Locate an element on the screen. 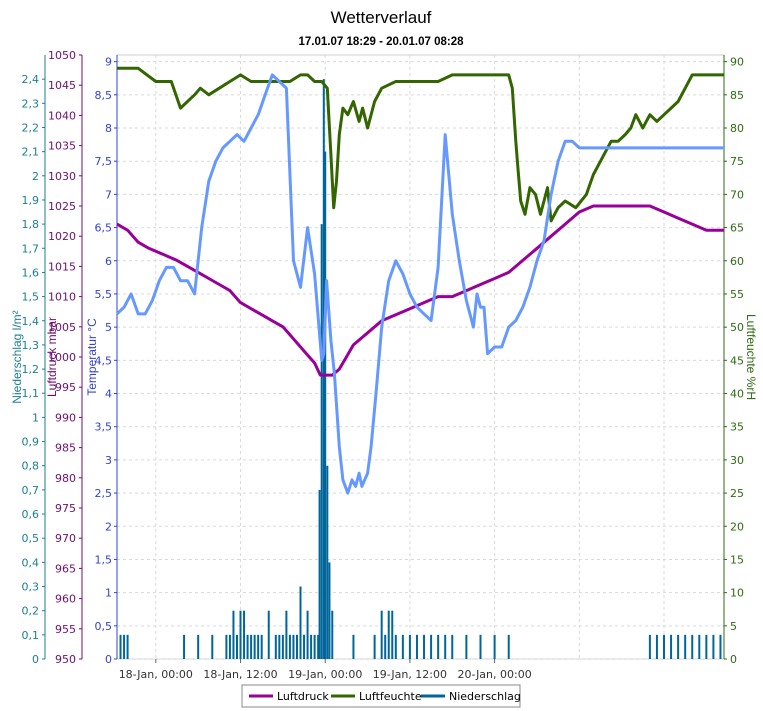  y-tick-label-luftdruck: 1030 is located at coordinates (62, 176).